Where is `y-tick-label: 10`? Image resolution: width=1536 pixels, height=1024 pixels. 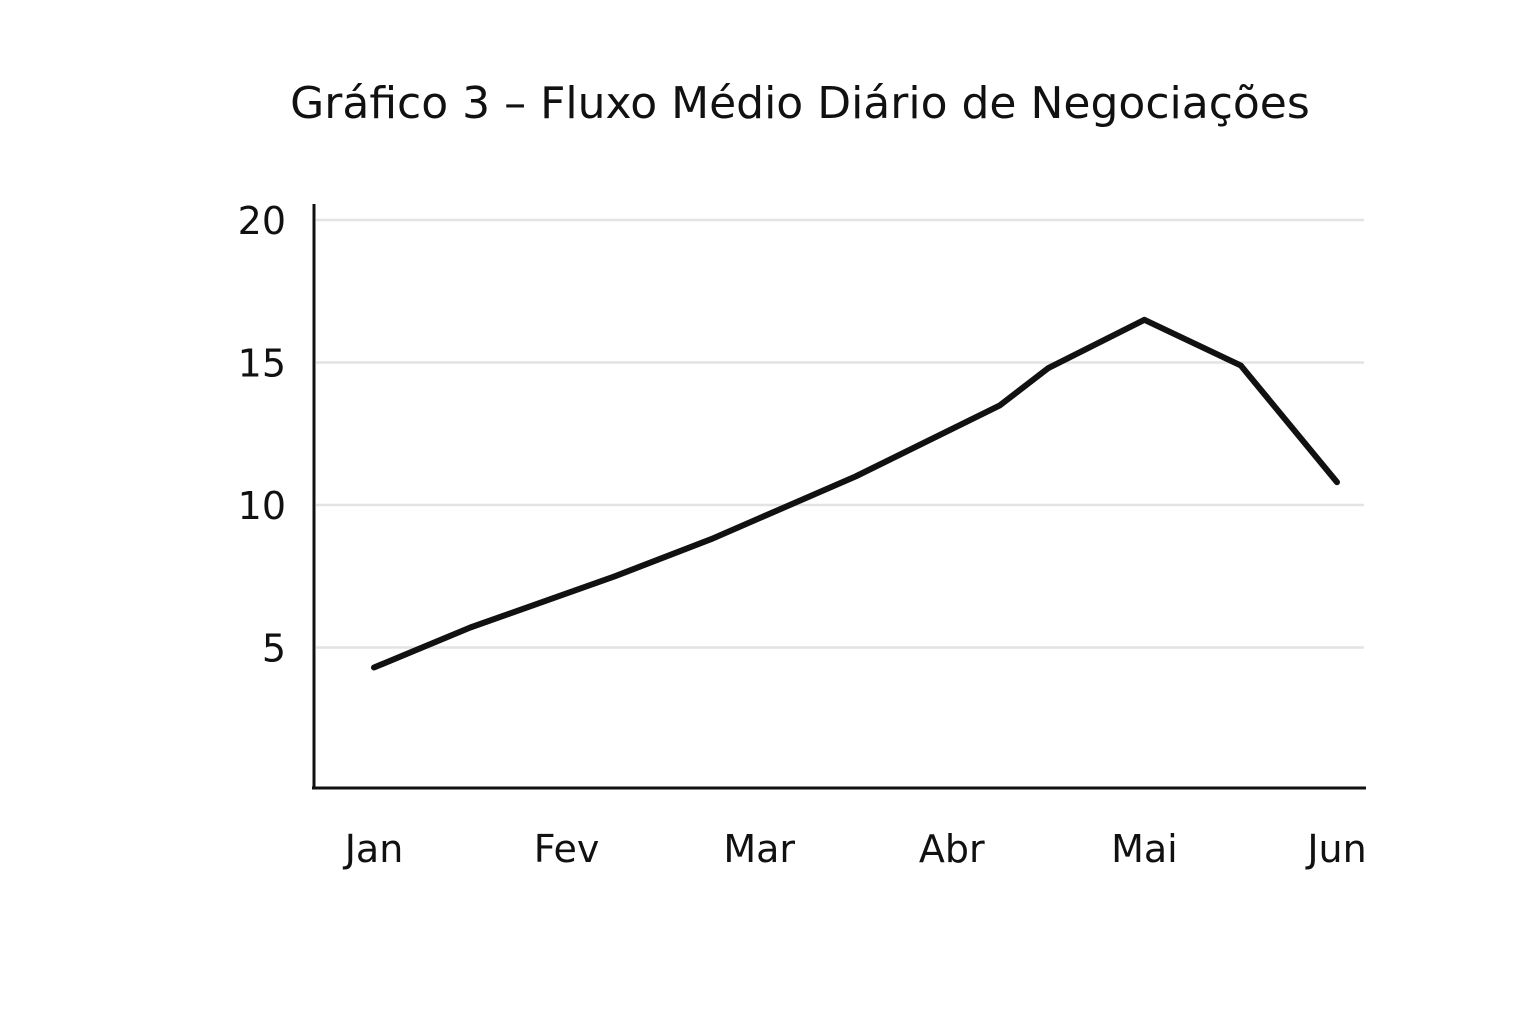
y-tick-label: 10 is located at coordinates (262, 506).